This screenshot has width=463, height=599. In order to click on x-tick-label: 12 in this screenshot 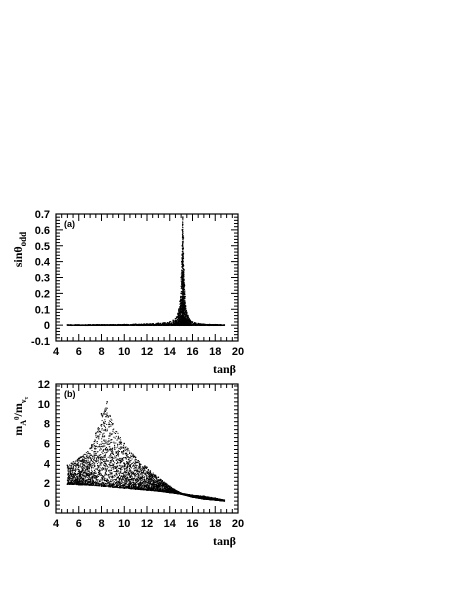, I will do `click(147, 524)`.